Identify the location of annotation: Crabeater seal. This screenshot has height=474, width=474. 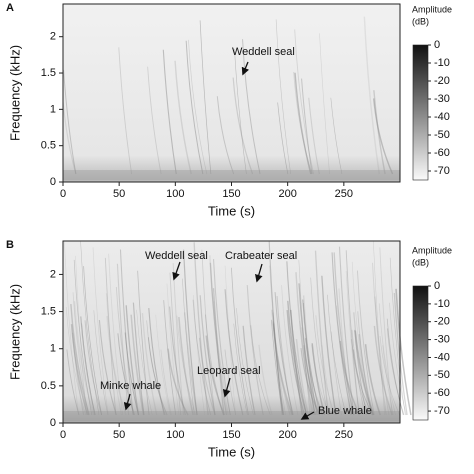
(261, 256).